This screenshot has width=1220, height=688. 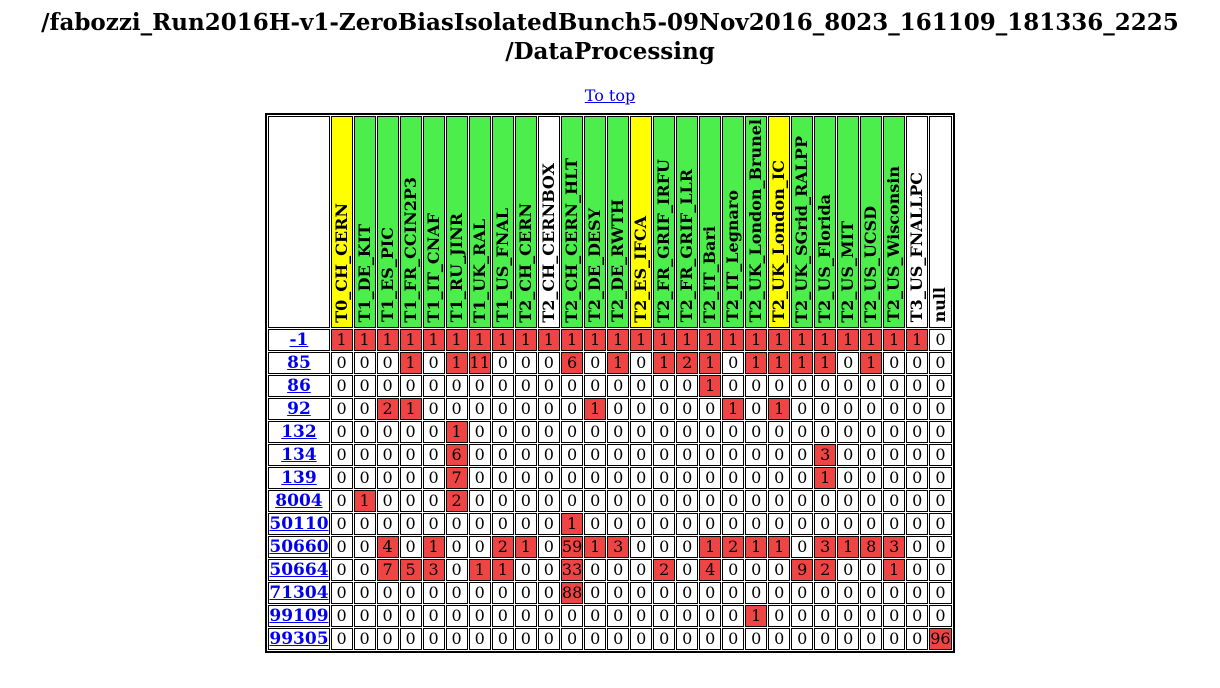 What do you see at coordinates (502, 547) in the screenshot?
I see `count-cell: 2` at bounding box center [502, 547].